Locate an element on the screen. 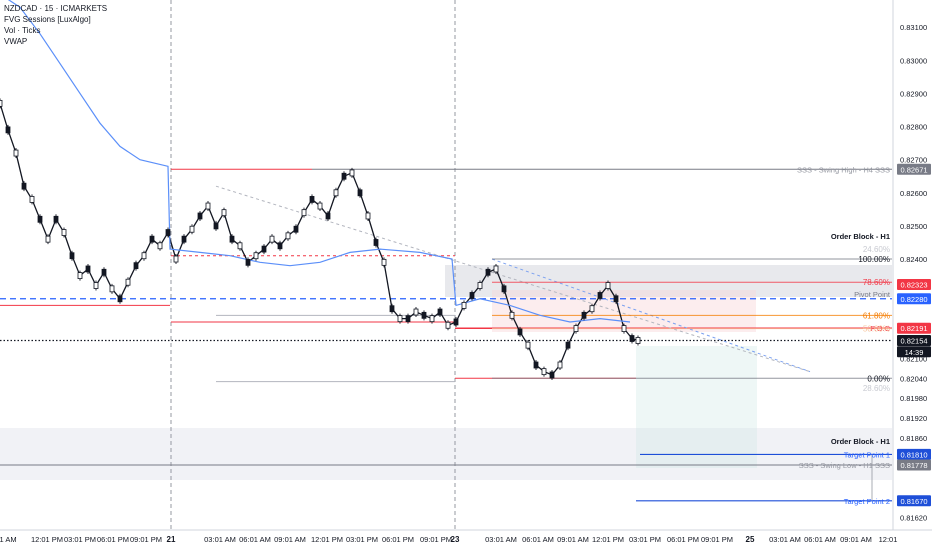 Image resolution: width=932 pixels, height=550 pixels. x-tick-label-16: 09:01 AM is located at coordinates (573, 539).